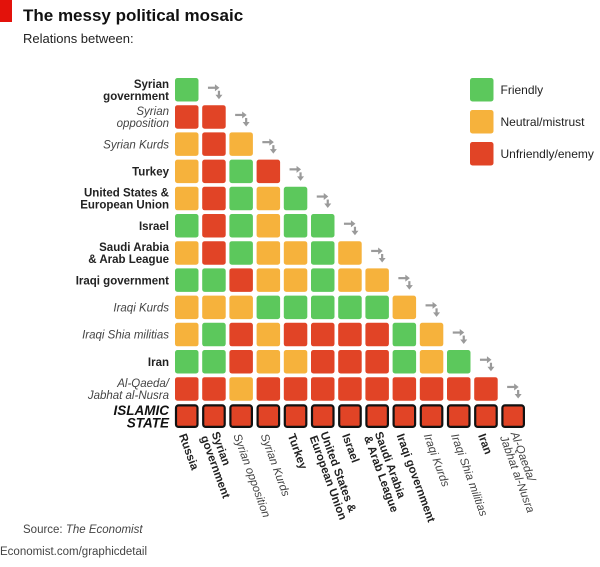  I want to click on col-label-israel: Israel, so click(350, 448).